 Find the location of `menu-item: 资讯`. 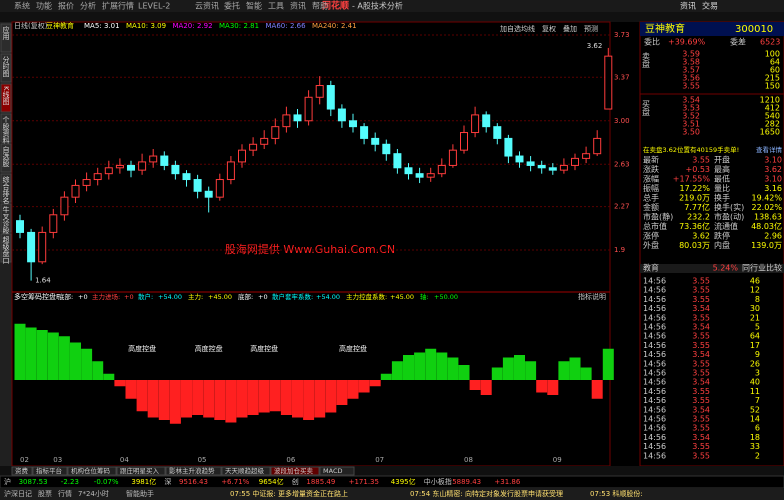

menu-item: 资讯 is located at coordinates (298, 6).